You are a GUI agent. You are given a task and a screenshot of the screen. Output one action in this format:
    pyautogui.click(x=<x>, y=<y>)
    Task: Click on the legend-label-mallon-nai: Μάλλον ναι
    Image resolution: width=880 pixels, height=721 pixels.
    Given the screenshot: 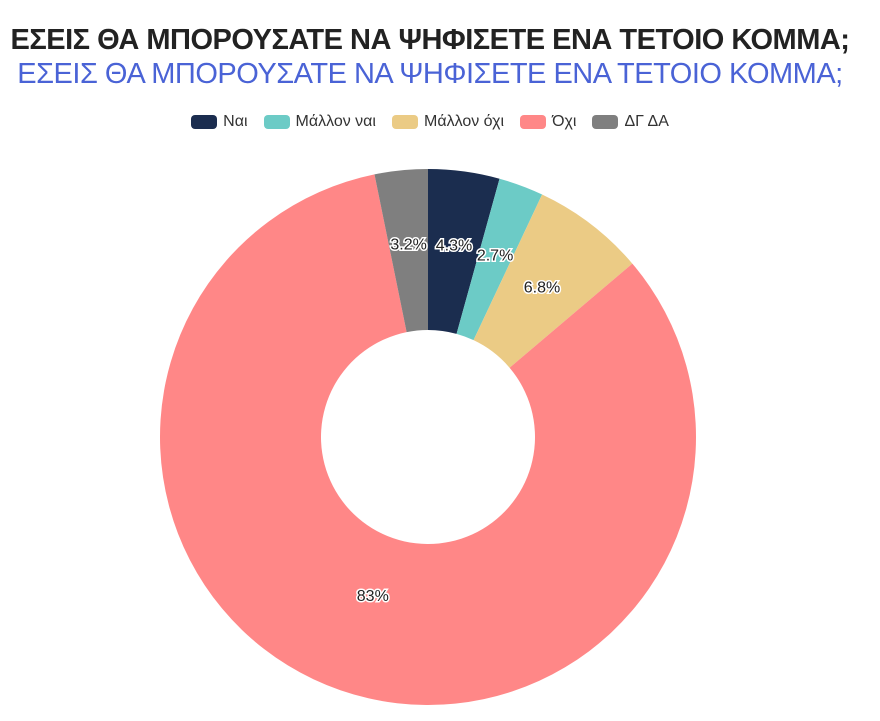 What is the action you would take?
    pyautogui.click(x=335, y=121)
    